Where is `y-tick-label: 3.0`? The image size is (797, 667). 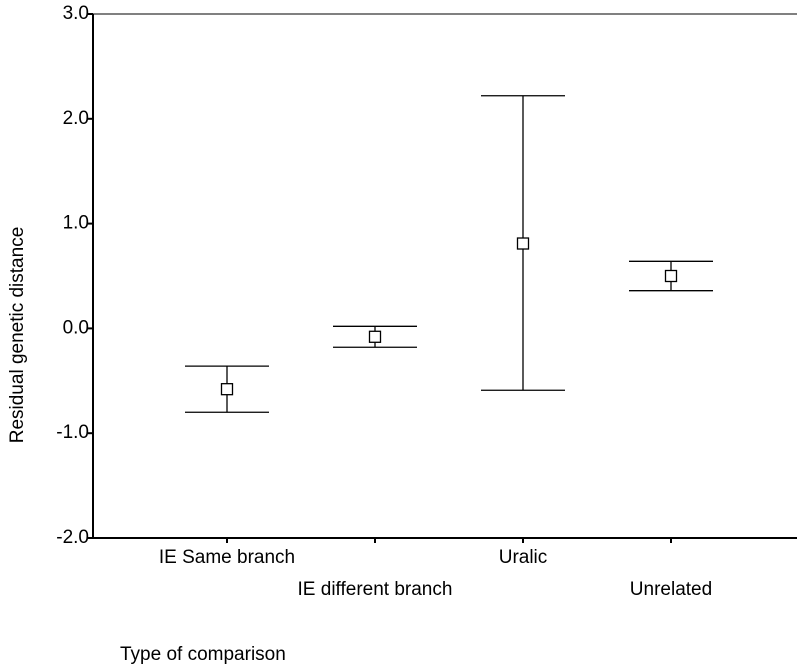
y-tick-label: 3.0 is located at coordinates (76, 13).